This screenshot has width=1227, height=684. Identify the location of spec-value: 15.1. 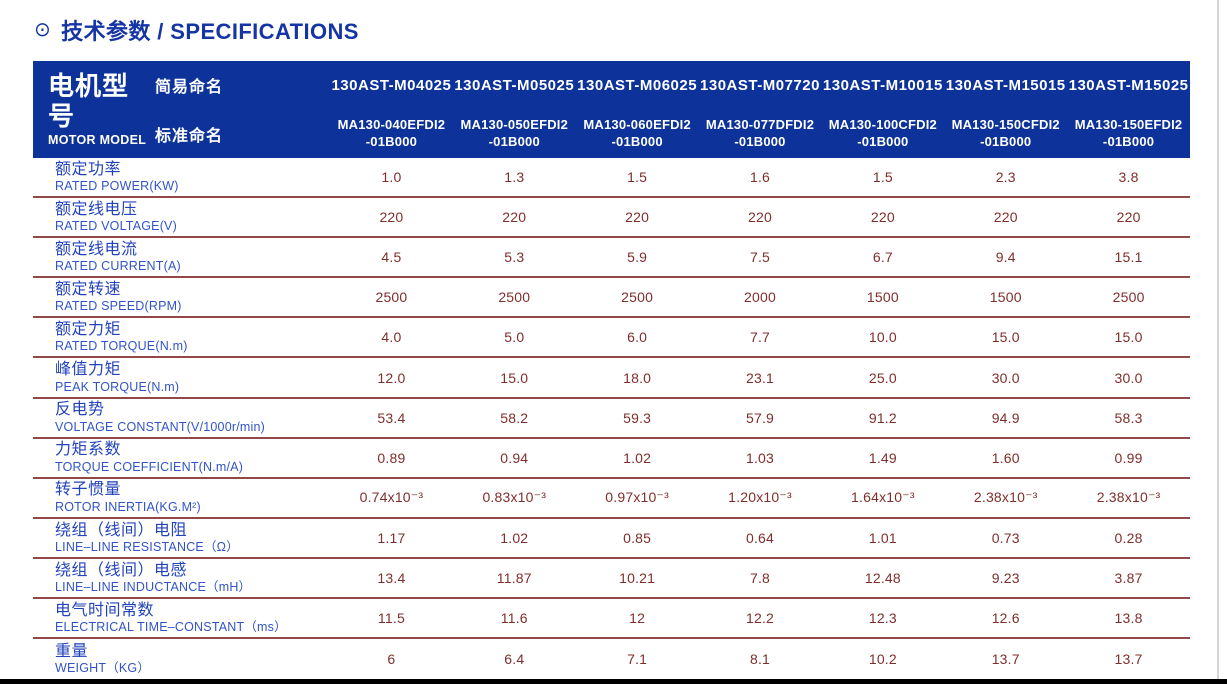
(1128, 257).